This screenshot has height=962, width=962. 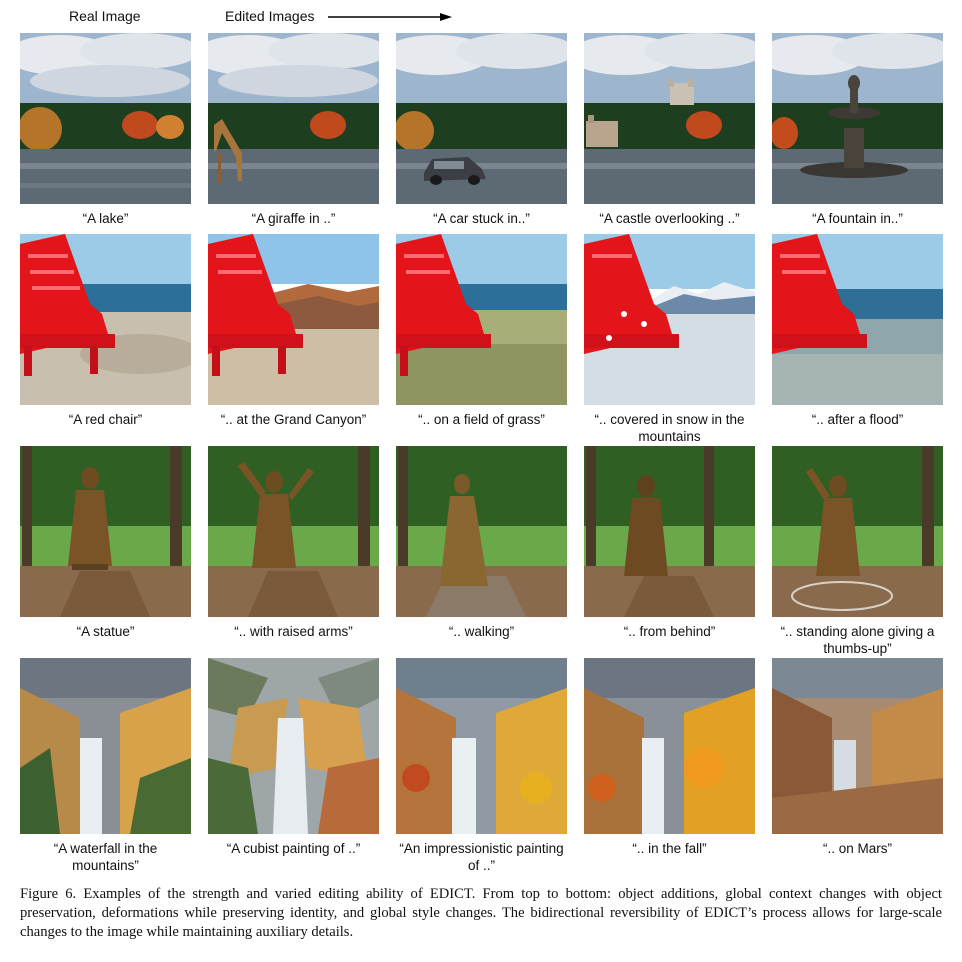 What do you see at coordinates (669, 848) in the screenshot?
I see `image-caption: “.. in the fall”` at bounding box center [669, 848].